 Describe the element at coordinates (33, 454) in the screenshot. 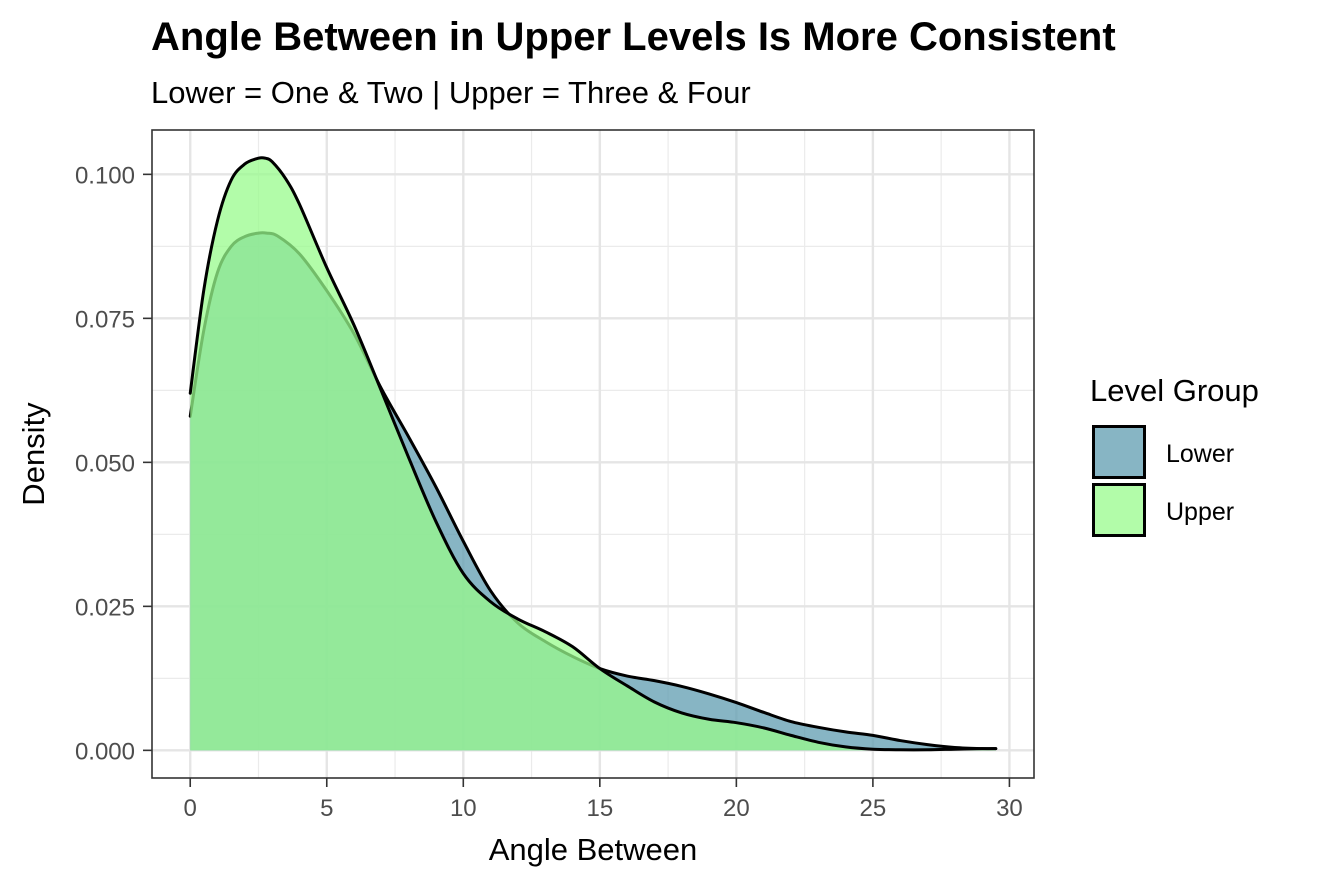

I see `y-axis-title: Density` at that location.